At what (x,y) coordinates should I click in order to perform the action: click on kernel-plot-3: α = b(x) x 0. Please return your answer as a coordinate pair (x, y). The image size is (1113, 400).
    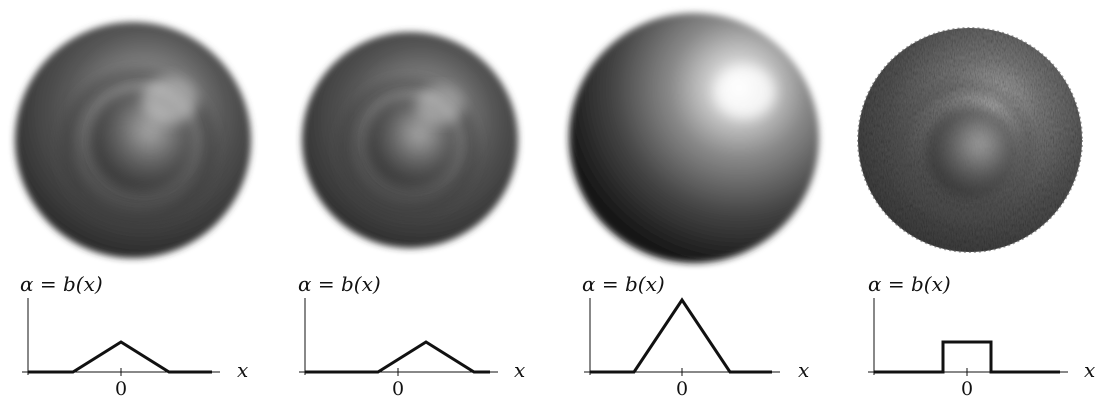
    Looking at the image, I should click on (695, 336).